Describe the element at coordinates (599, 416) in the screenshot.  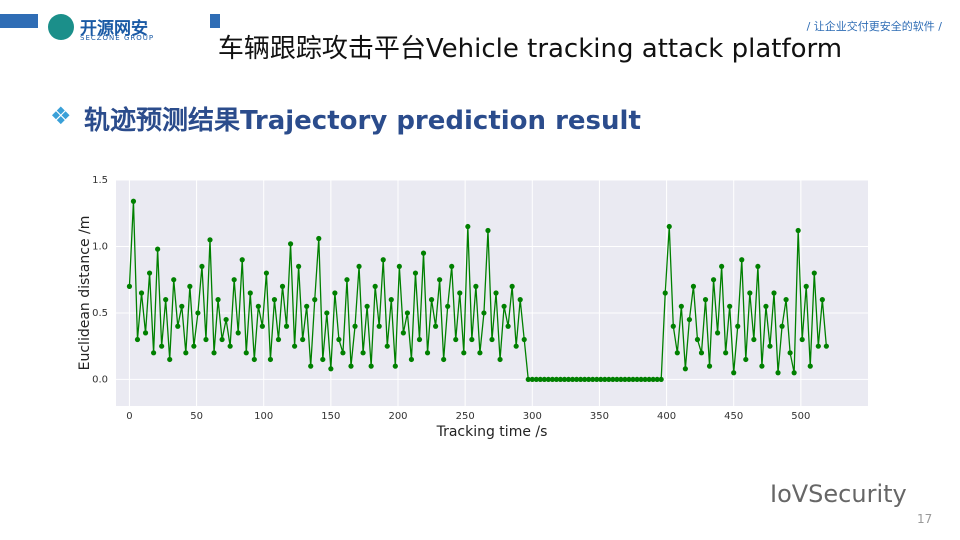
I see `x-tick-label: 350` at that location.